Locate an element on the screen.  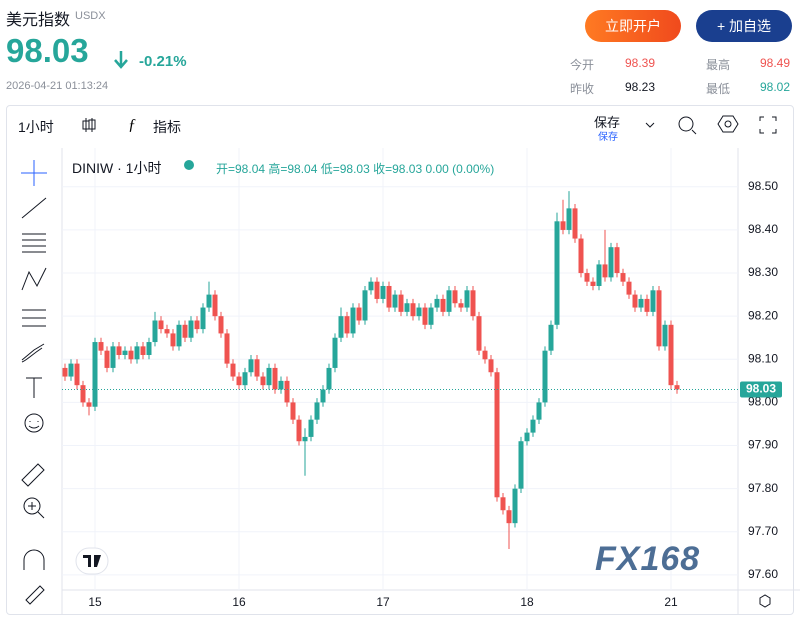
toolbar-right-icons is located at coordinates (711, 125).